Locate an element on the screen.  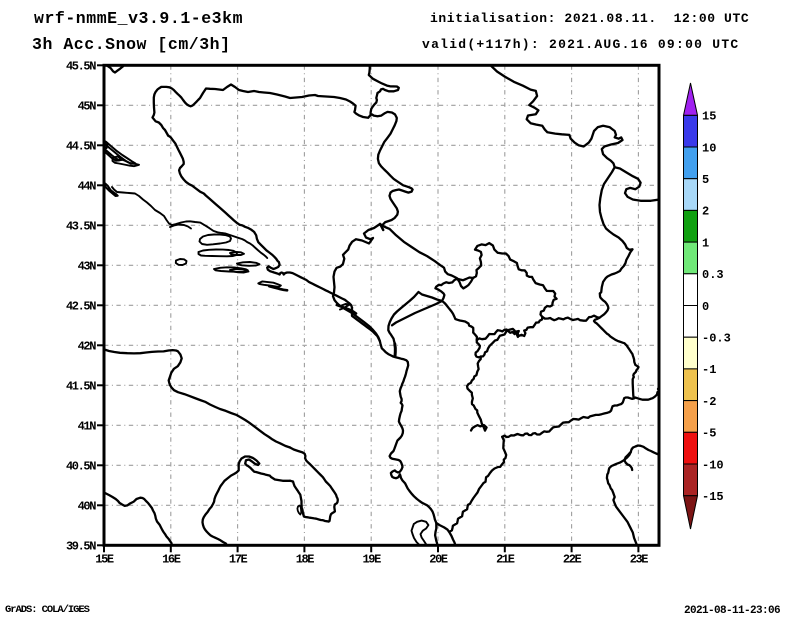
svg-text: 1 is located at coordinates (705, 243).